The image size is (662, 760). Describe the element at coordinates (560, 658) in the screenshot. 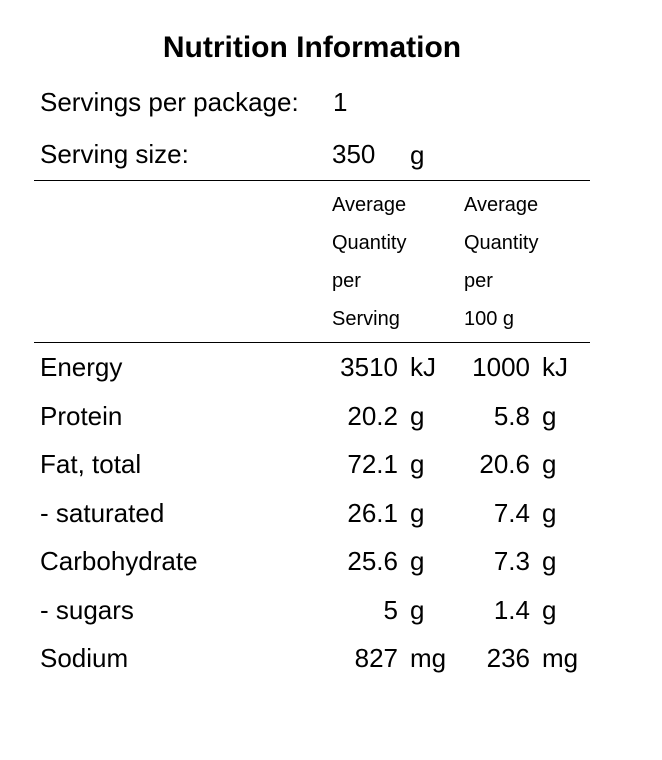

I see `per-100g-unit: mg` at that location.